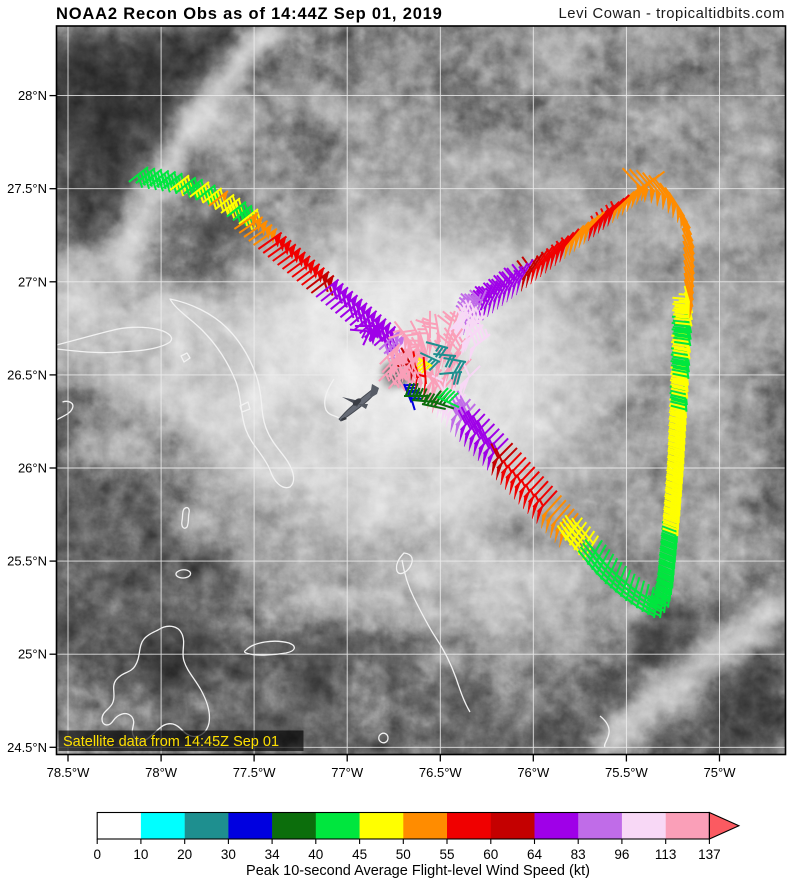  I want to click on svg-text: 76.5°W, so click(441, 772).